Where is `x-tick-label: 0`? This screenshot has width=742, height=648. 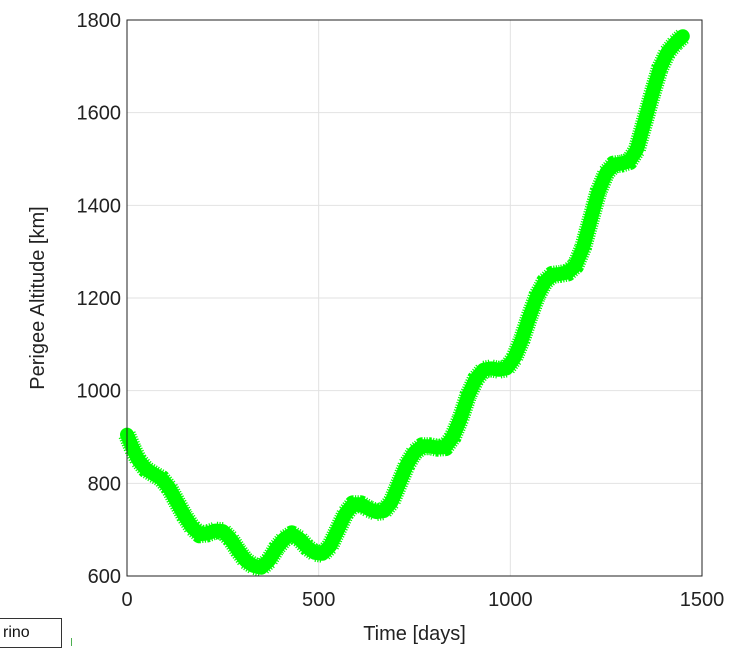
x-tick-label: 0 is located at coordinates (126, 600).